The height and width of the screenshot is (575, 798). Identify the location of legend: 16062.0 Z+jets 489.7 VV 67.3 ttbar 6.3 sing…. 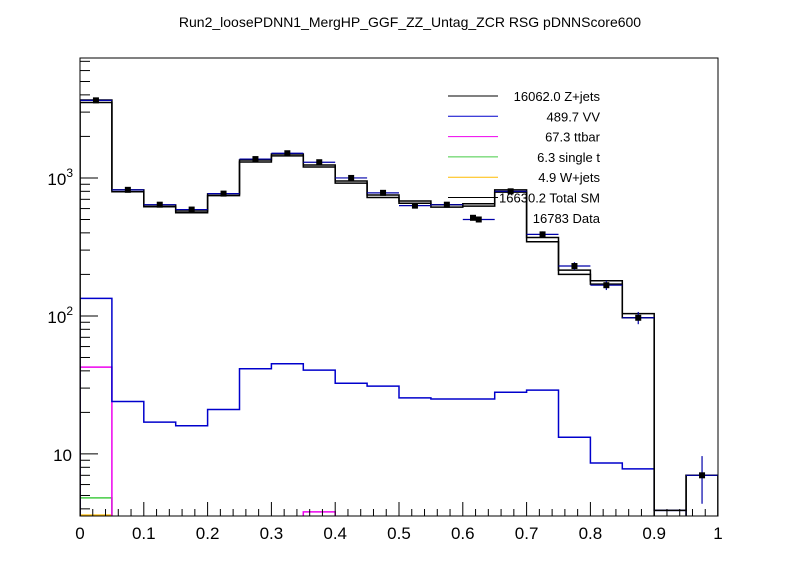
(524, 157).